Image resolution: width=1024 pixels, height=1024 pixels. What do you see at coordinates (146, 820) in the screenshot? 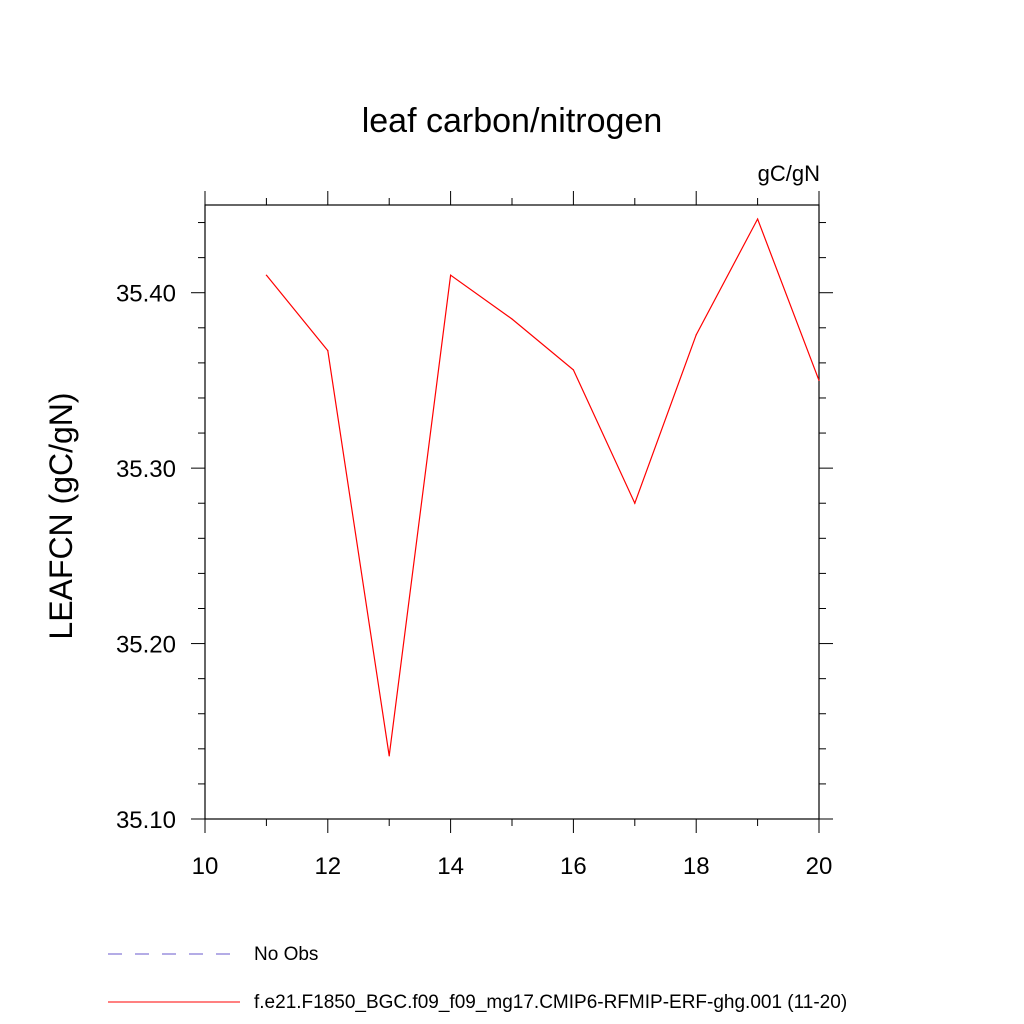
I see `y-tick-label: 35.10` at bounding box center [146, 820].